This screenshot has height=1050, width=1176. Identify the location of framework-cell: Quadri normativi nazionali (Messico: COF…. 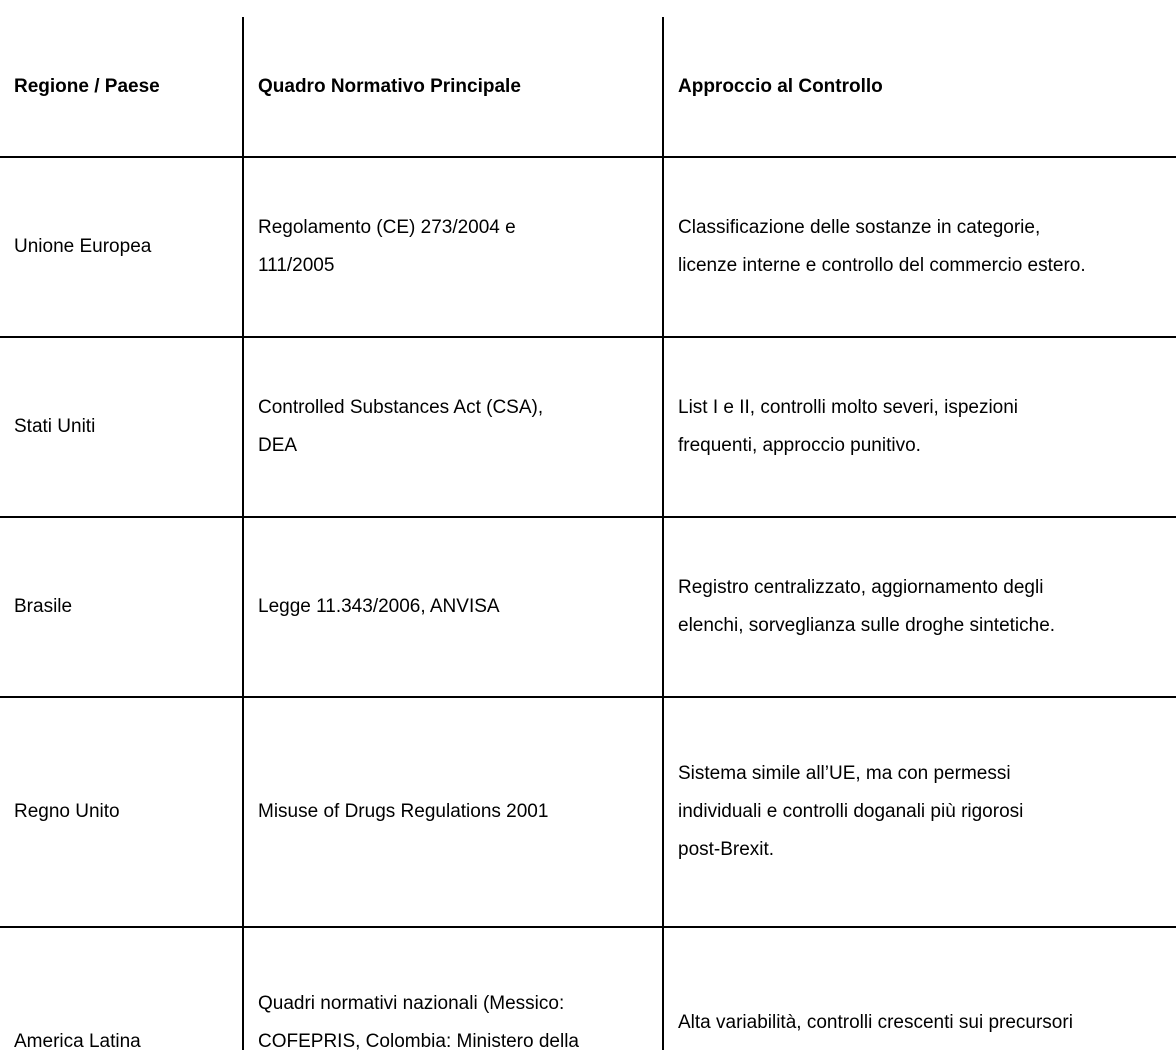
(453, 988).